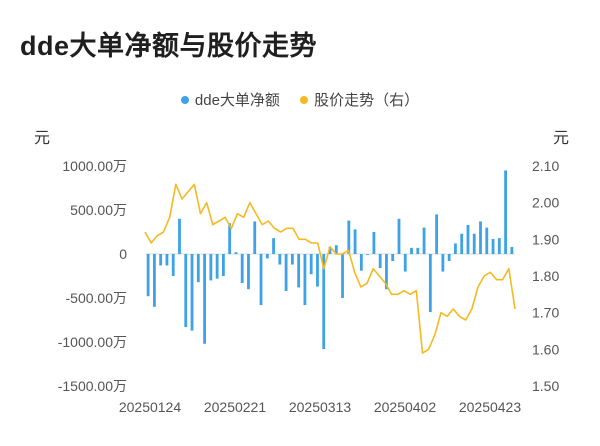 Image resolution: width=600 pixels, height=446 pixels. What do you see at coordinates (235, 407) in the screenshot?
I see `x-axis-tick-label: 20250221` at bounding box center [235, 407].